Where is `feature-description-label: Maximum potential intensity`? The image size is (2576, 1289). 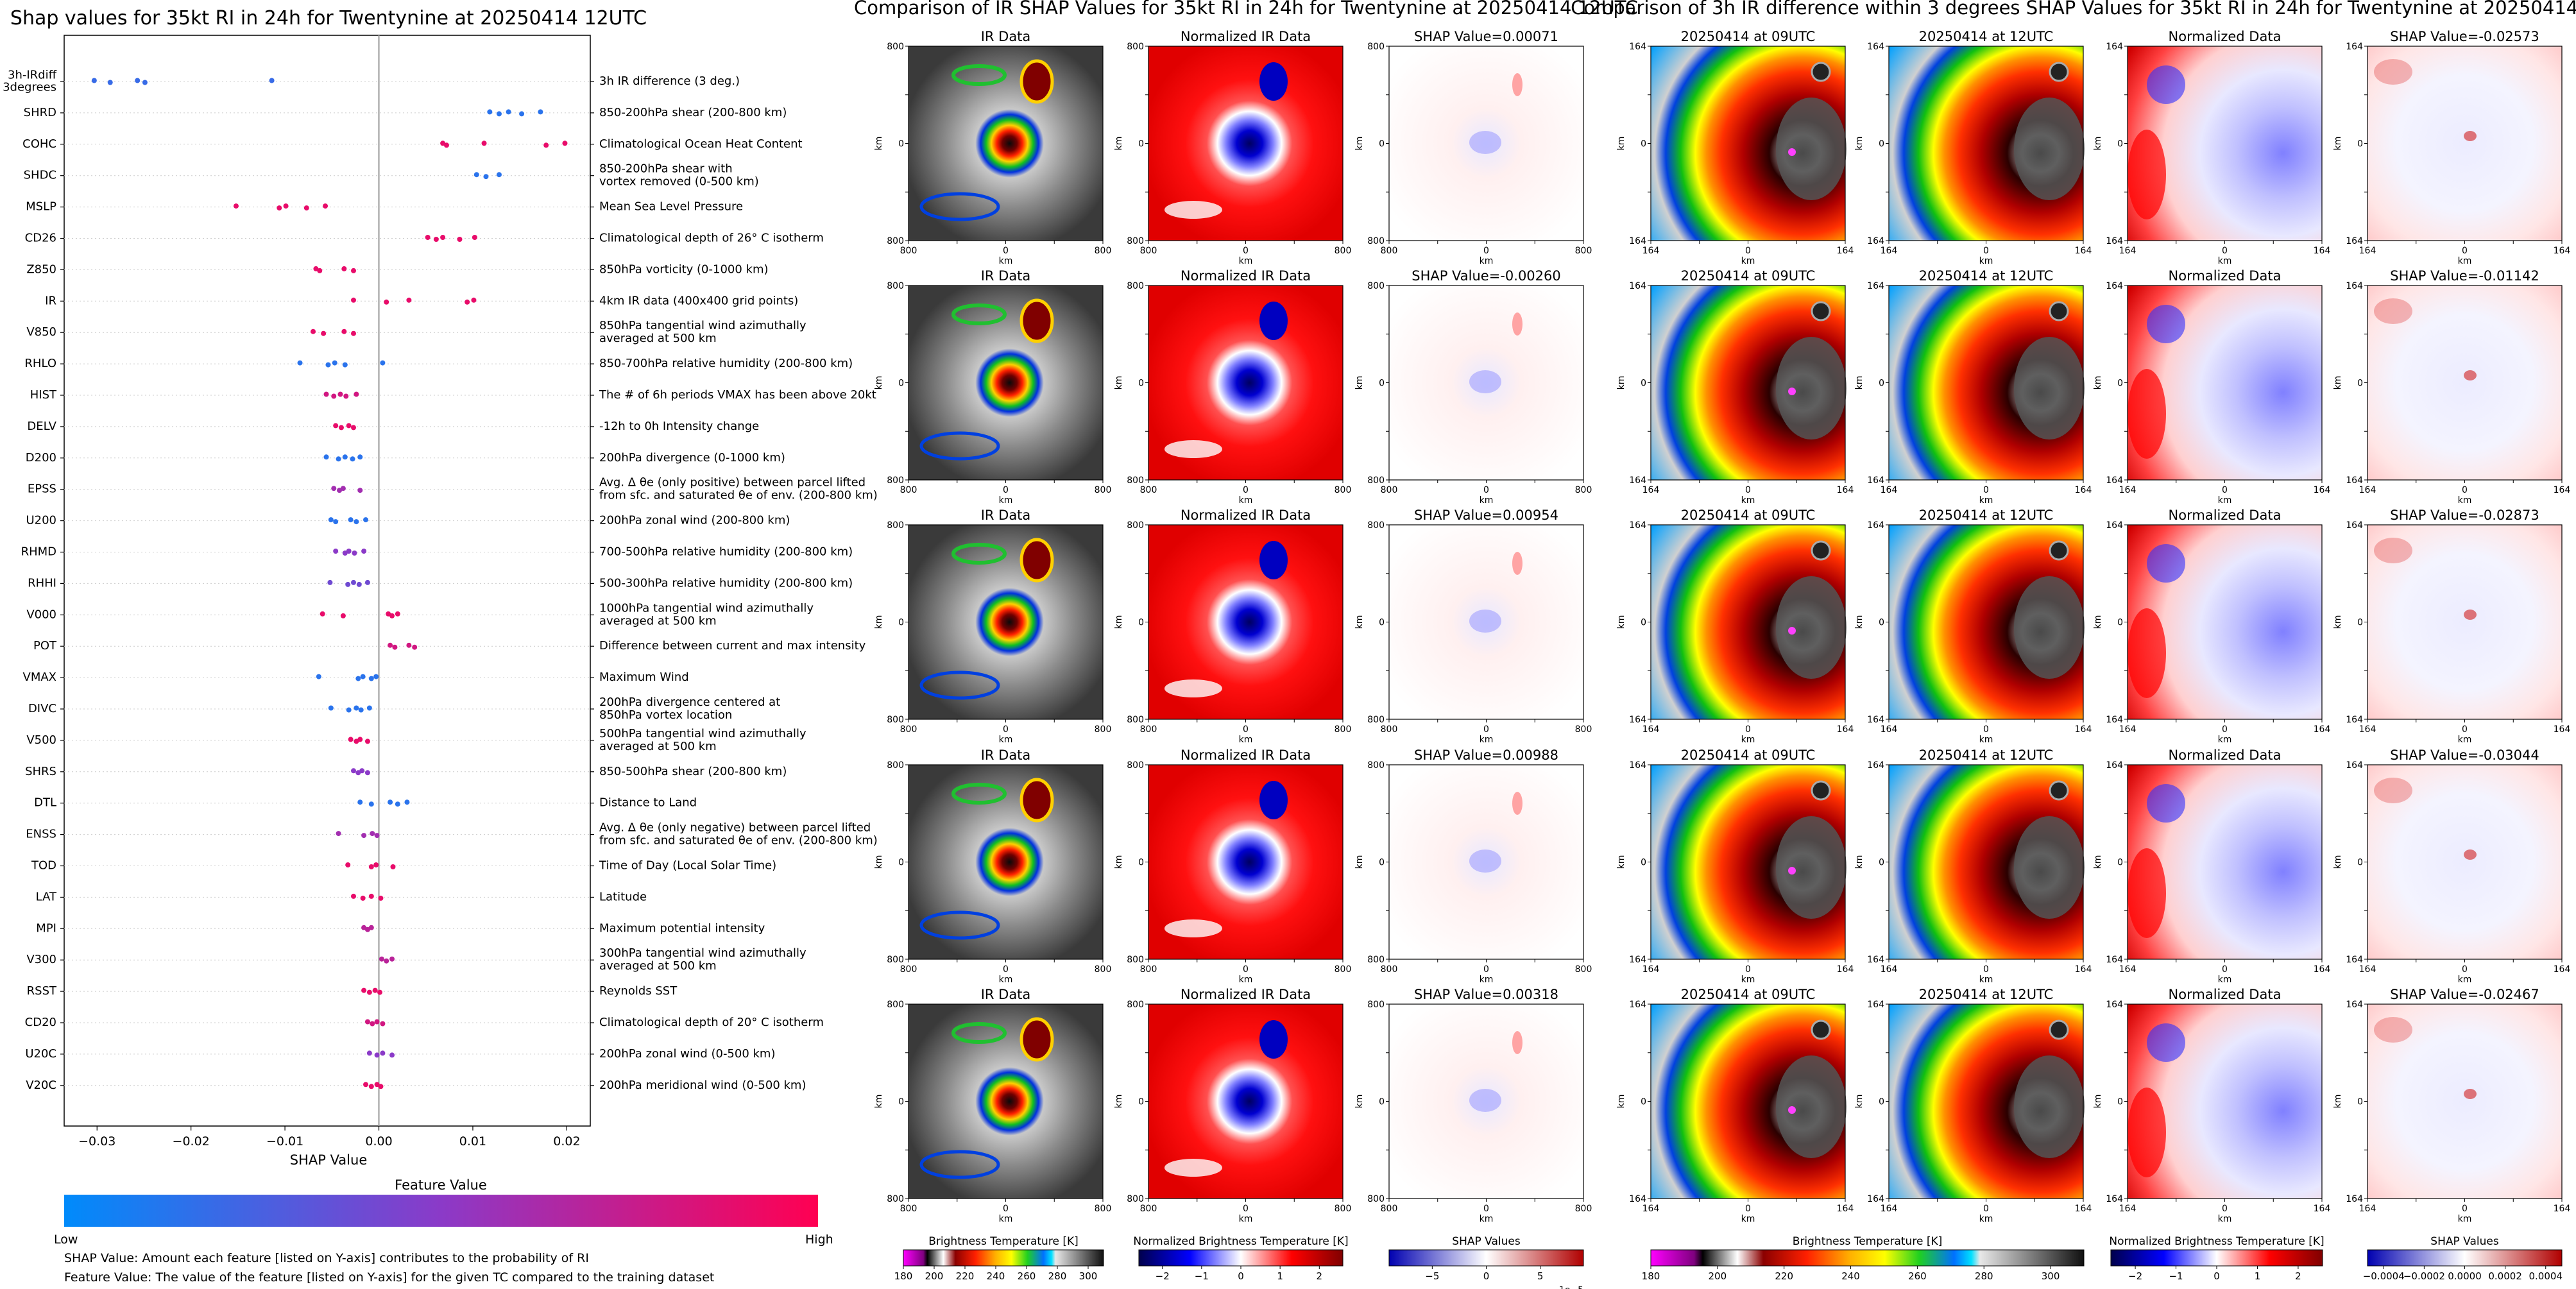 feature-description-label: Maximum potential intensity is located at coordinates (682, 928).